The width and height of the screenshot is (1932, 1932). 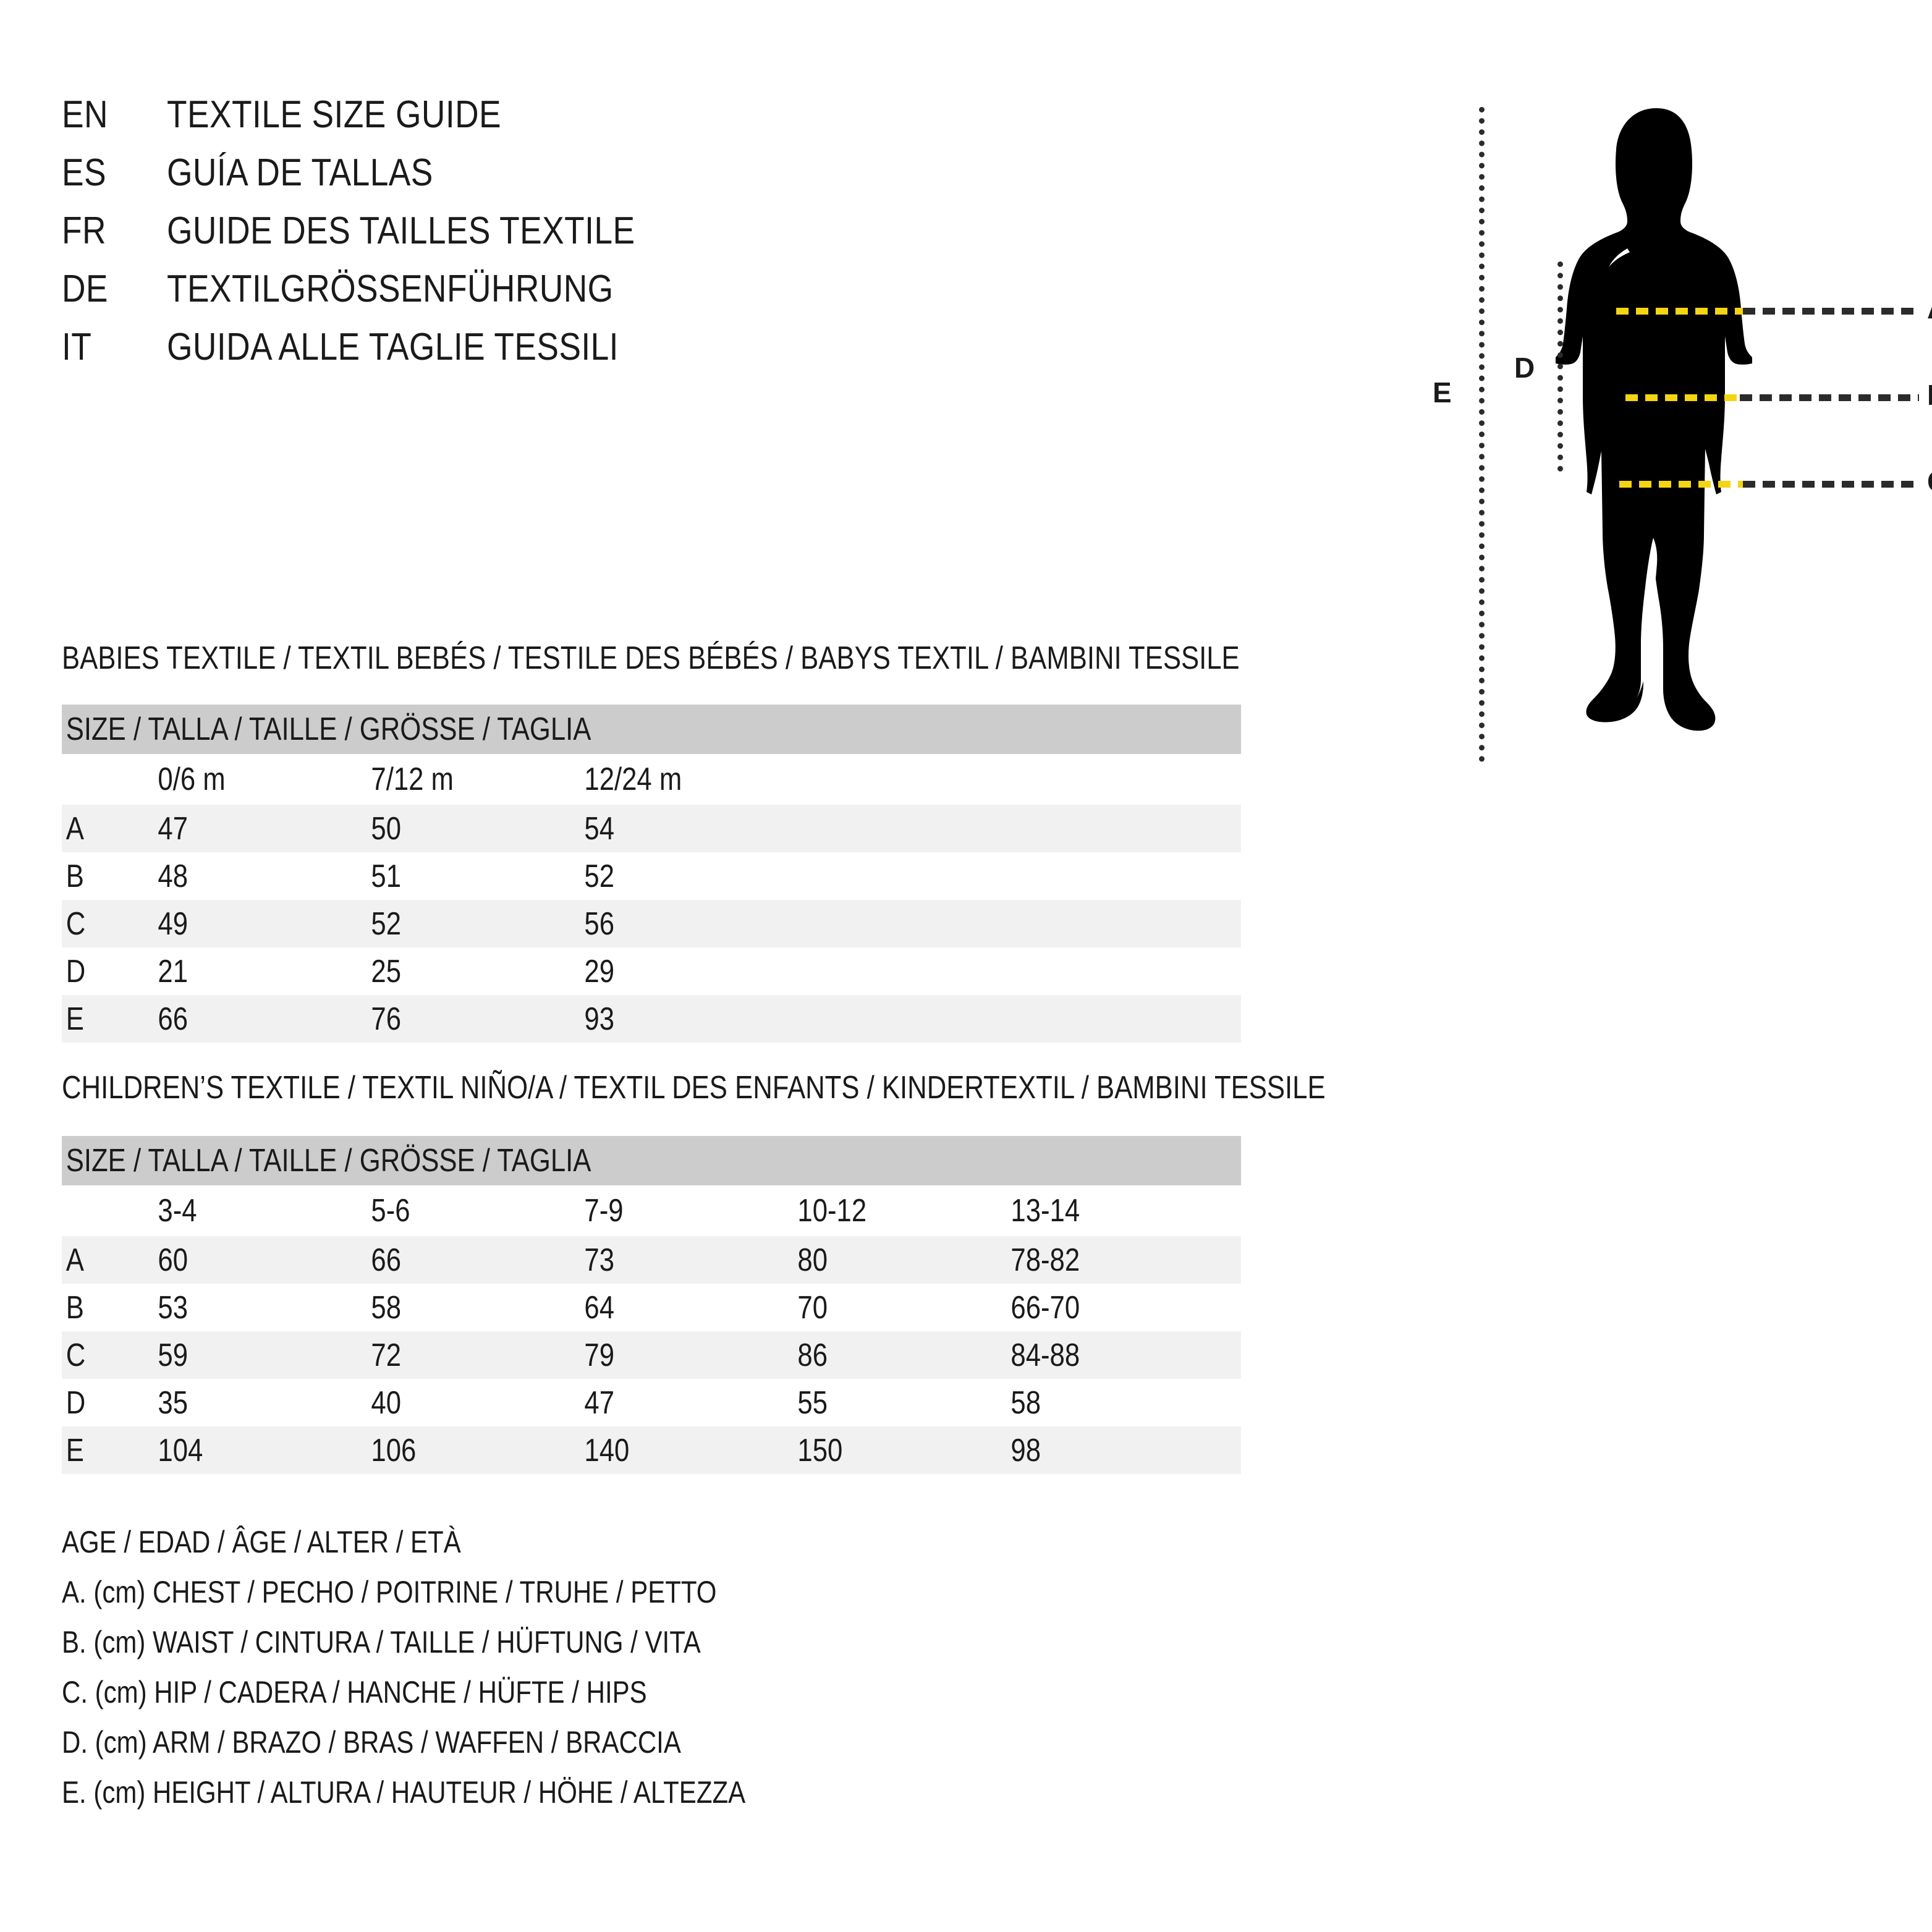 What do you see at coordinates (599, 923) in the screenshot?
I see `babies-c-2: 56` at bounding box center [599, 923].